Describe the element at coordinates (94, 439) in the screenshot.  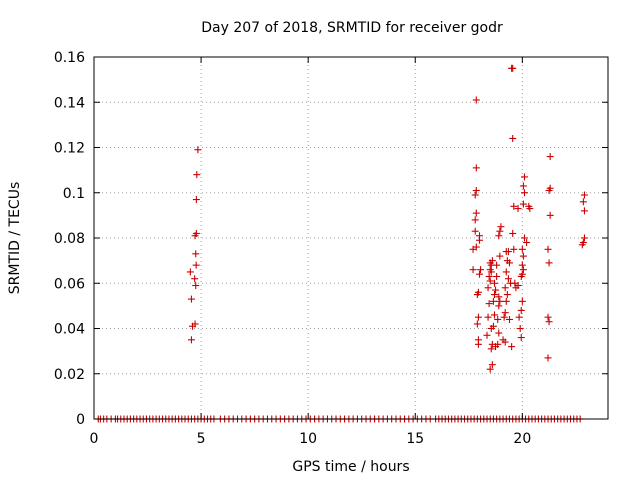
I see `x-tick-label: 0` at that location.